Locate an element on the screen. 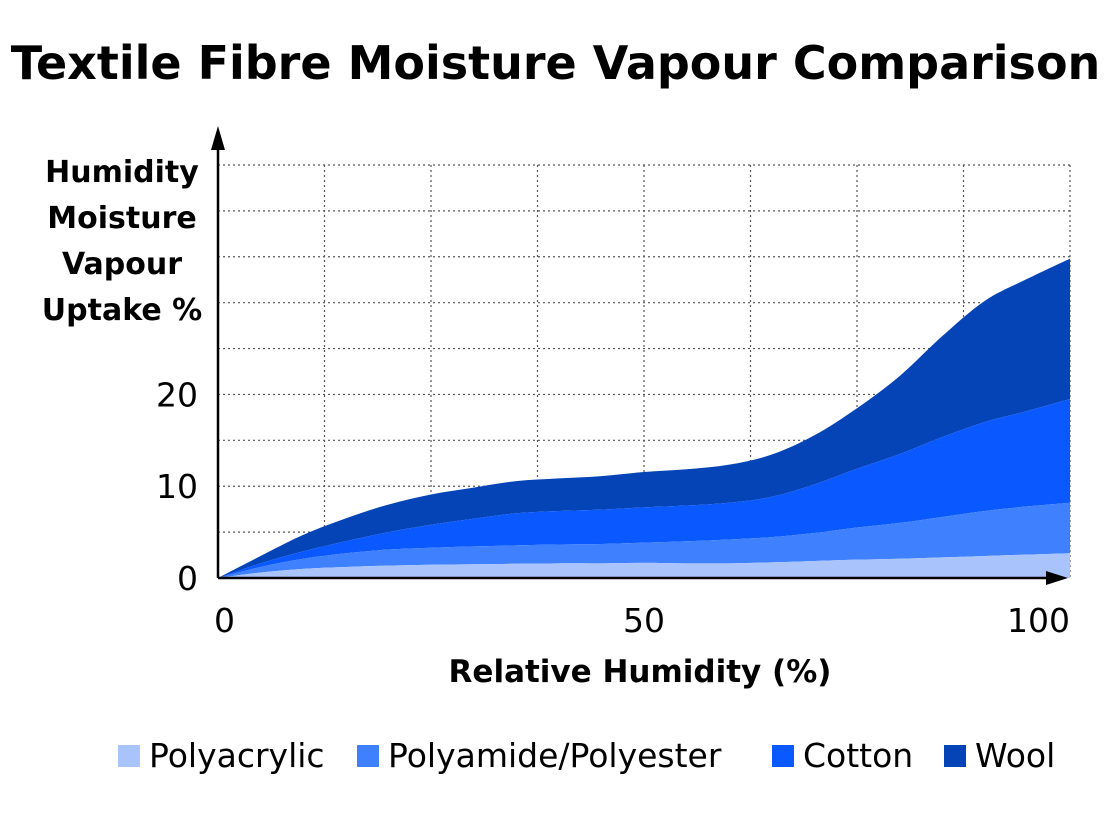 Image resolution: width=1111 pixels, height=836 pixels. legend-item-polyacrylic: Polyacrylic is located at coordinates (221, 755).